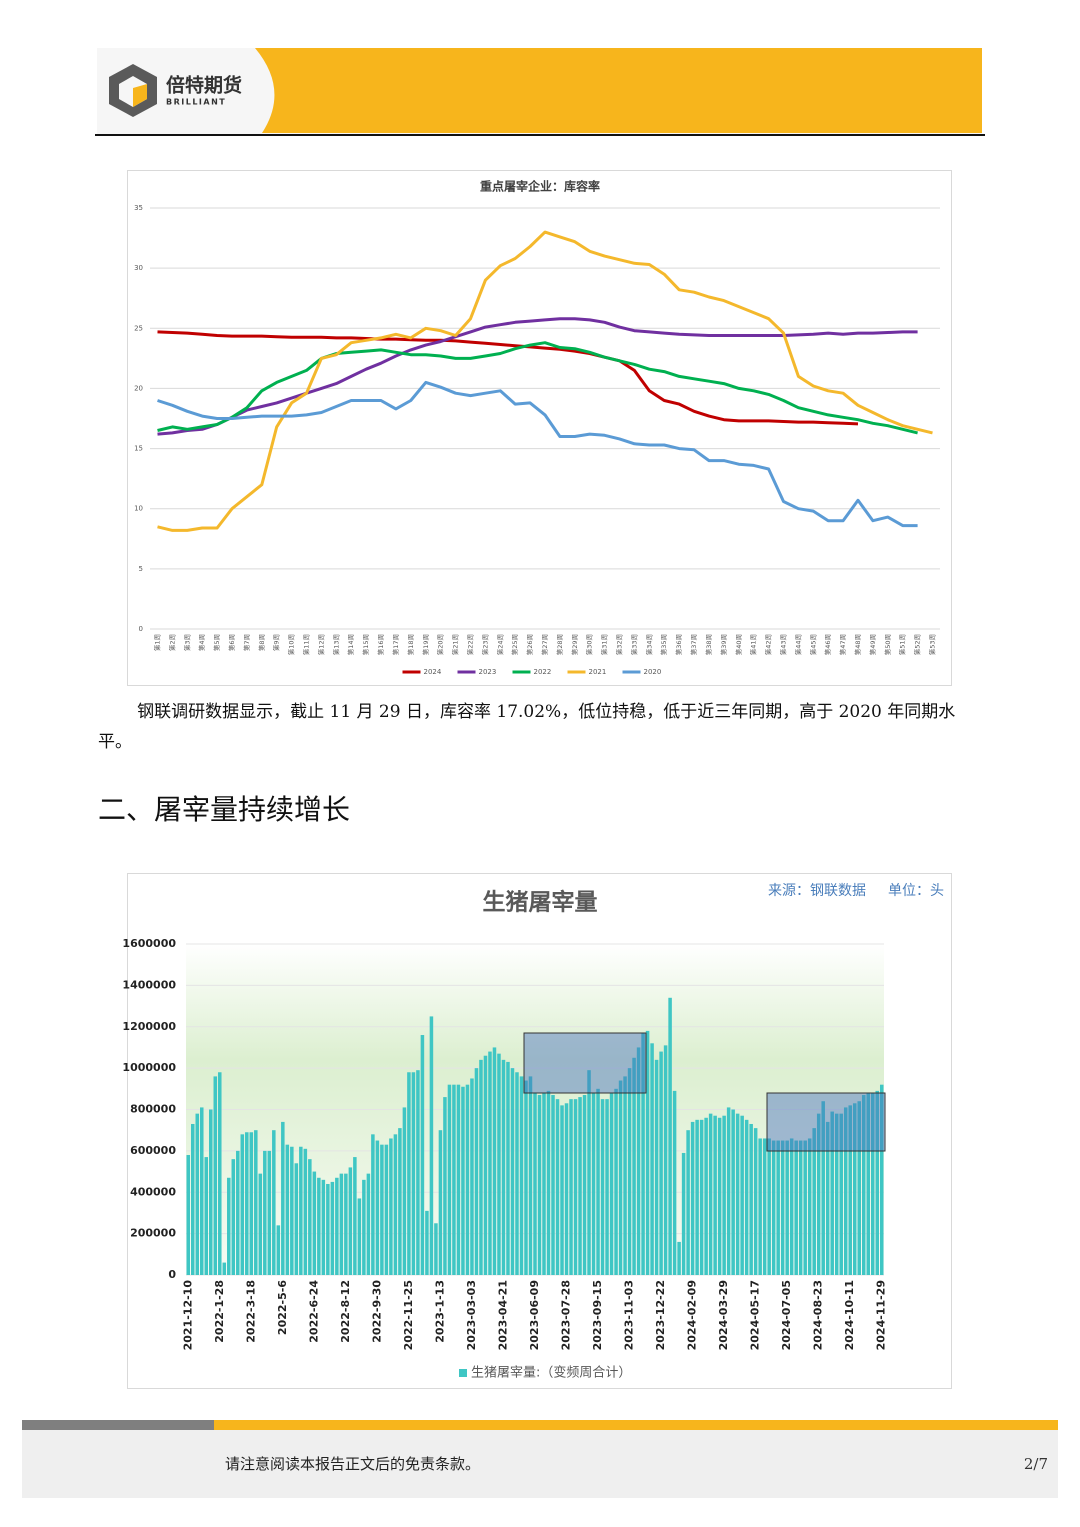  What do you see at coordinates (534, 1315) in the screenshot?
I see `x-tick-label: 2023-06-09` at bounding box center [534, 1315].